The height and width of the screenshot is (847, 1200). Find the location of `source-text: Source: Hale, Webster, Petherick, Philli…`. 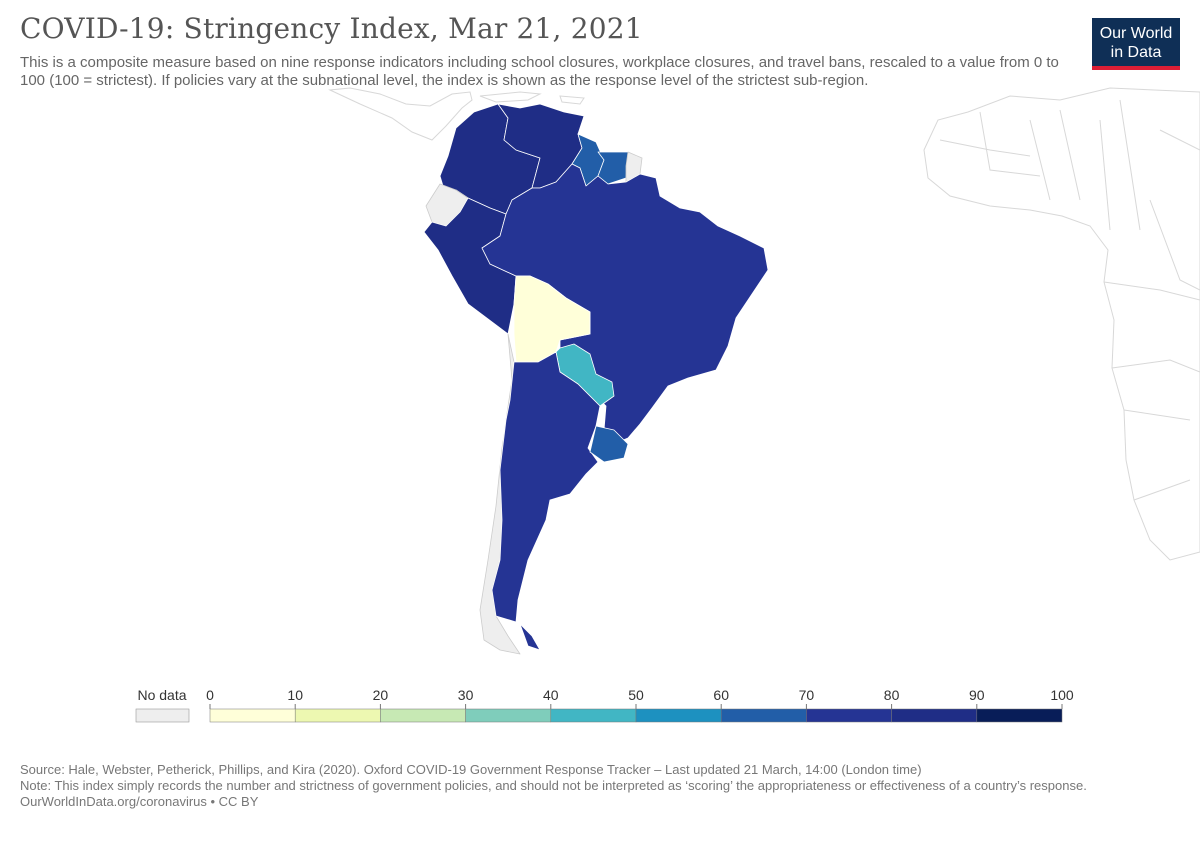

source-text: Source: Hale, Webster, Petherick, Philli… is located at coordinates (471, 769).